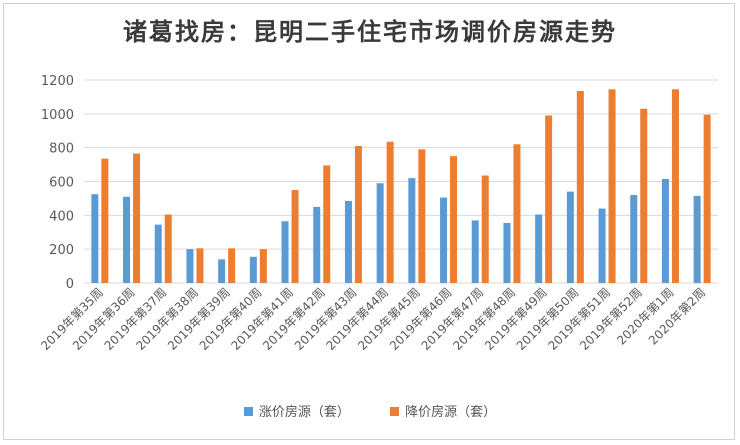 The width and height of the screenshot is (740, 445). I want to click on y-tick-label: 200, so click(61, 250).